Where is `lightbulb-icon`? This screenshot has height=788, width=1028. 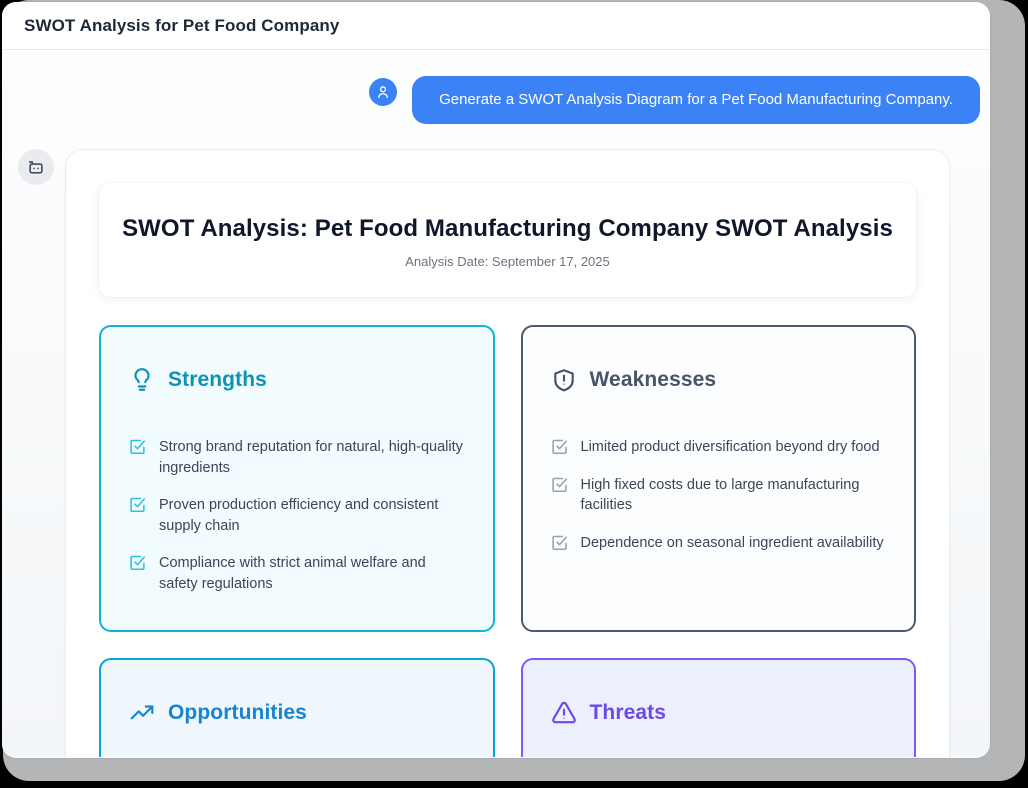 lightbulb-icon is located at coordinates (142, 380).